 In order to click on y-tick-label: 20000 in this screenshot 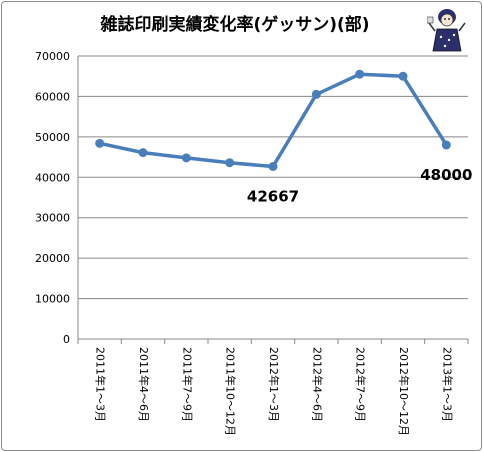, I will do `click(52, 258)`.